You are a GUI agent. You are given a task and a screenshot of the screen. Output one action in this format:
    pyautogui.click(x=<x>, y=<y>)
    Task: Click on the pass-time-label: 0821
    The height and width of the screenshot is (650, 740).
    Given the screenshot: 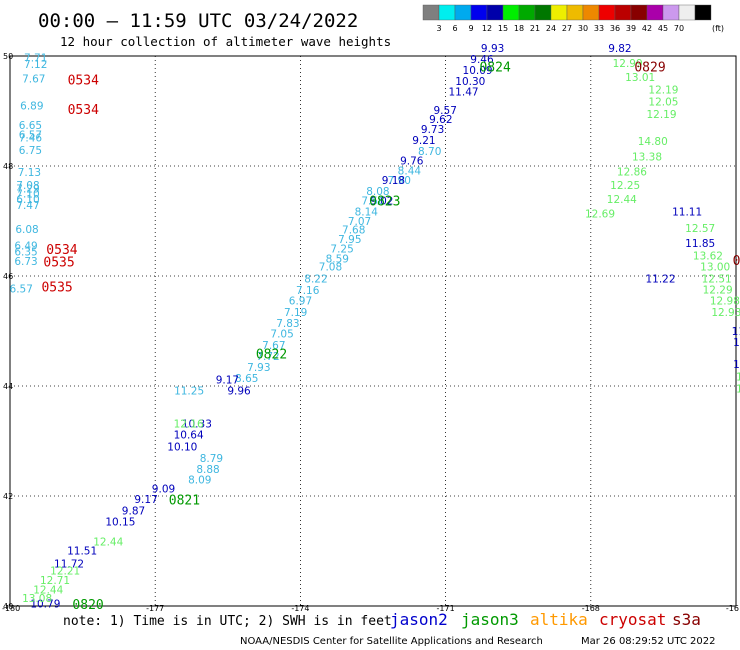 What is the action you would take?
    pyautogui.click(x=184, y=500)
    